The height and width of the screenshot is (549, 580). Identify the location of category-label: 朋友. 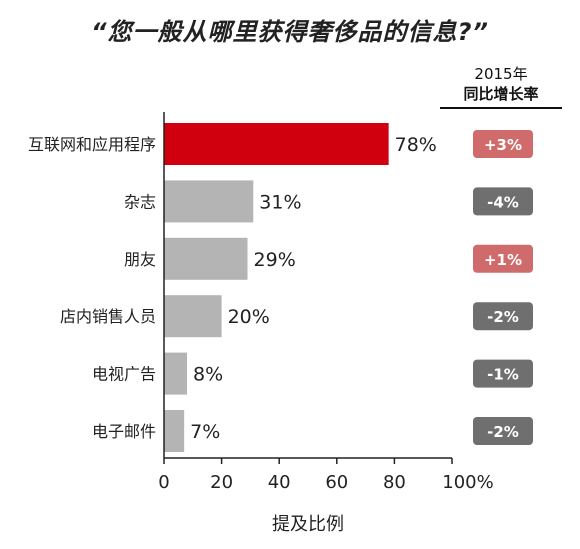
(140, 259).